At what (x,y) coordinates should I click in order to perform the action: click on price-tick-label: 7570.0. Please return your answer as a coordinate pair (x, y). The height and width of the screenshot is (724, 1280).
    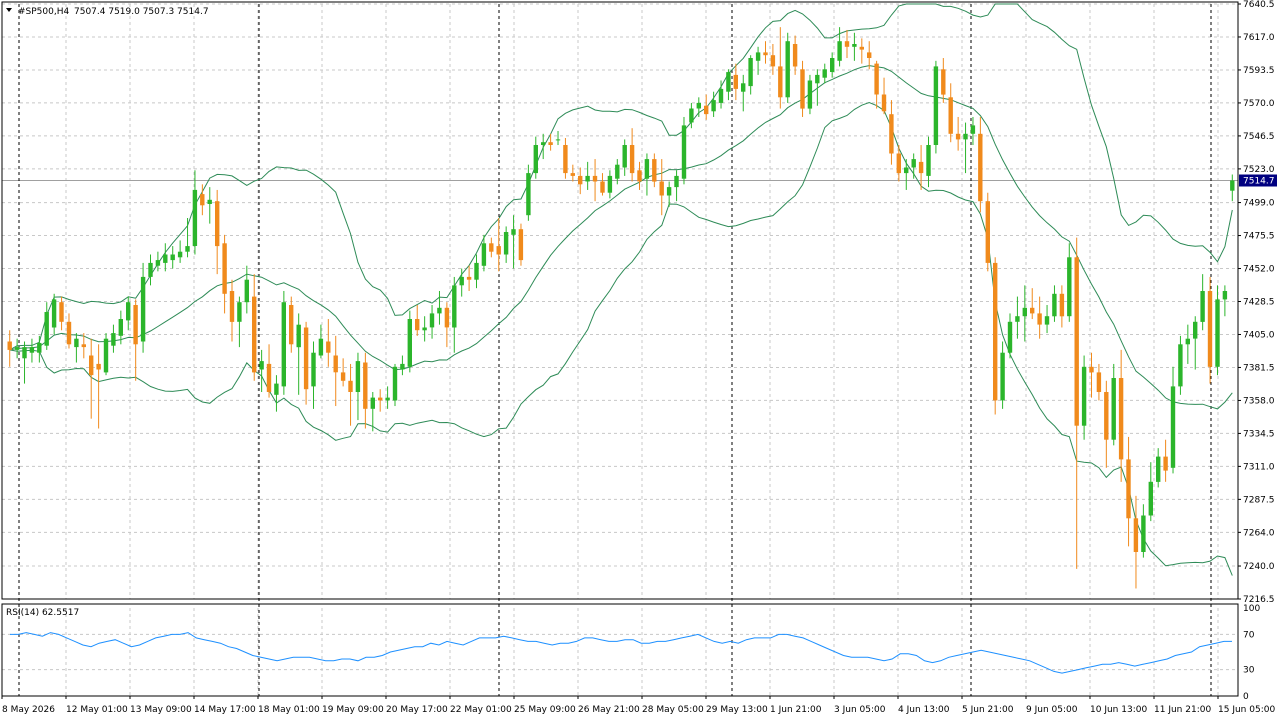
    Looking at the image, I should click on (1259, 104).